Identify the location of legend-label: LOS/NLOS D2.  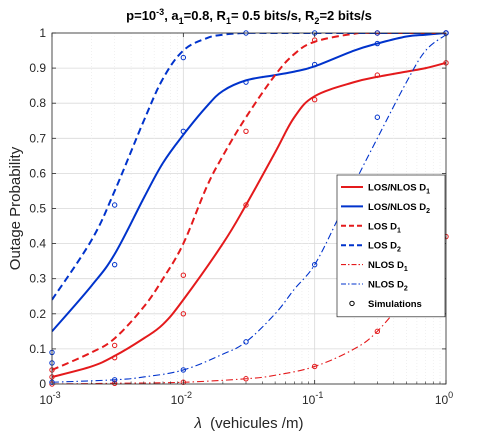
(399, 208).